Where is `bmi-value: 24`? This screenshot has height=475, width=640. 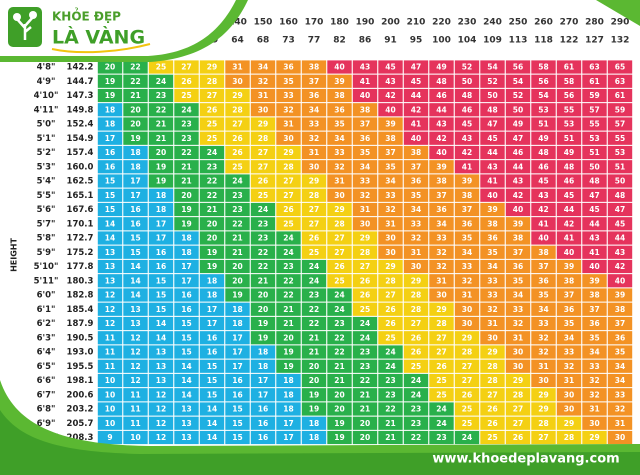
bmi-value: 24 is located at coordinates (416, 380).